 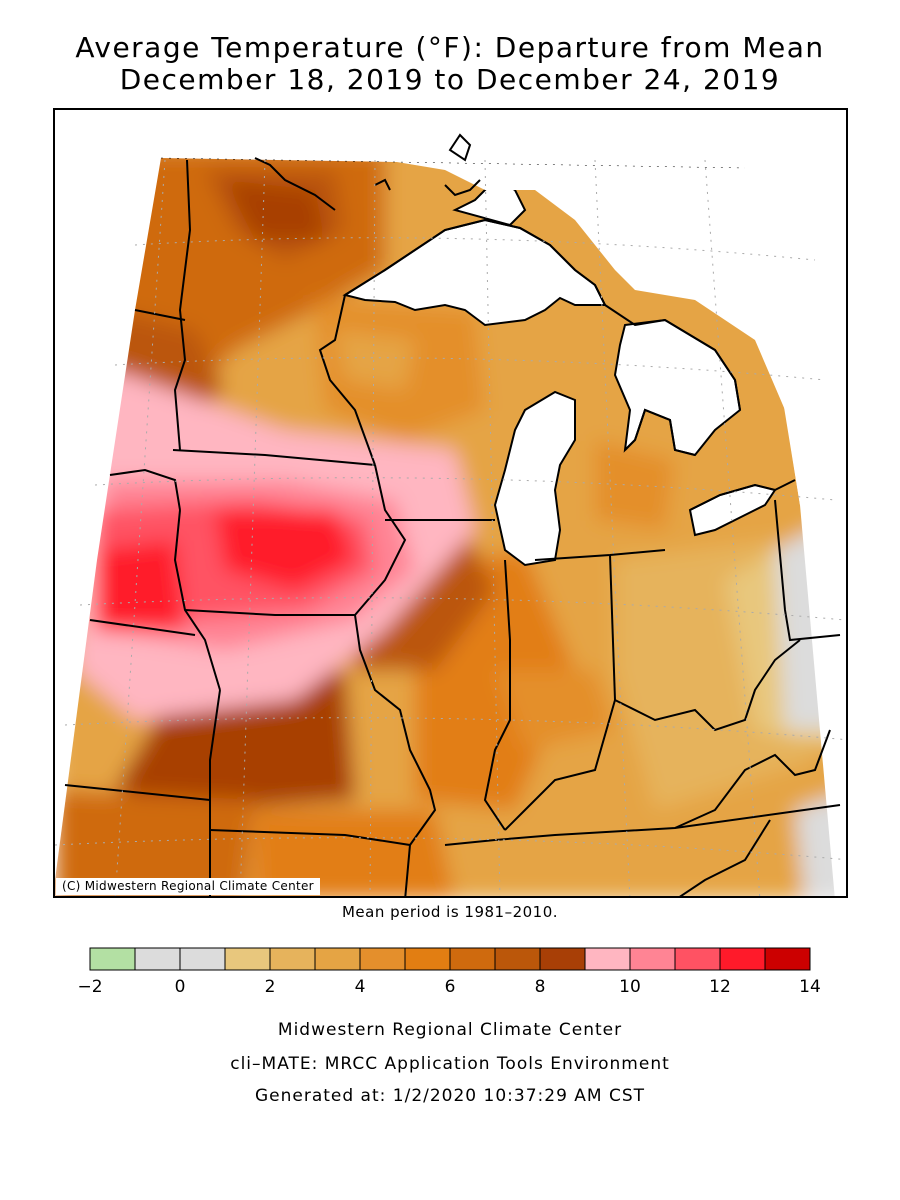 What do you see at coordinates (215, 792) in the screenshot?
I see `mo-west` at bounding box center [215, 792].